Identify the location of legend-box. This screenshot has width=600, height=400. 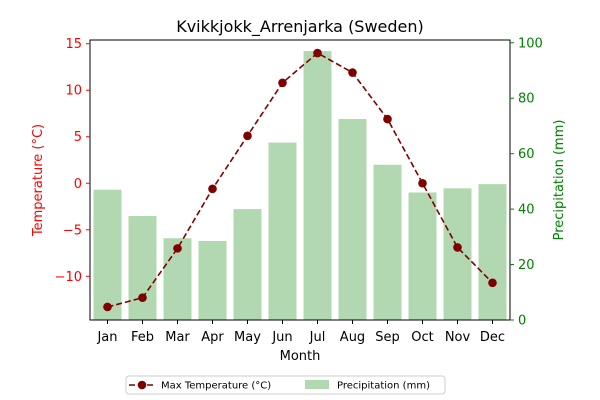
(285, 385).